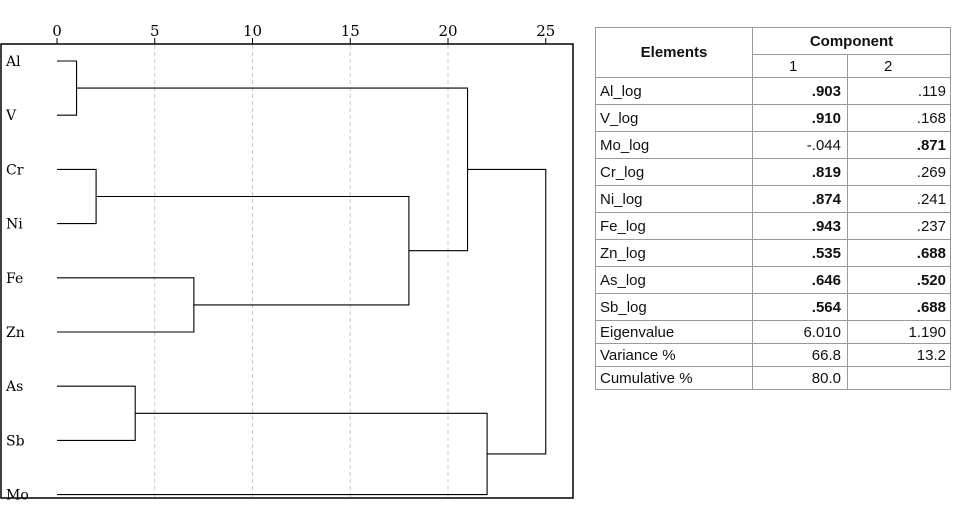  What do you see at coordinates (507, 311) in the screenshot?
I see `merge-link-c8` at bounding box center [507, 311].